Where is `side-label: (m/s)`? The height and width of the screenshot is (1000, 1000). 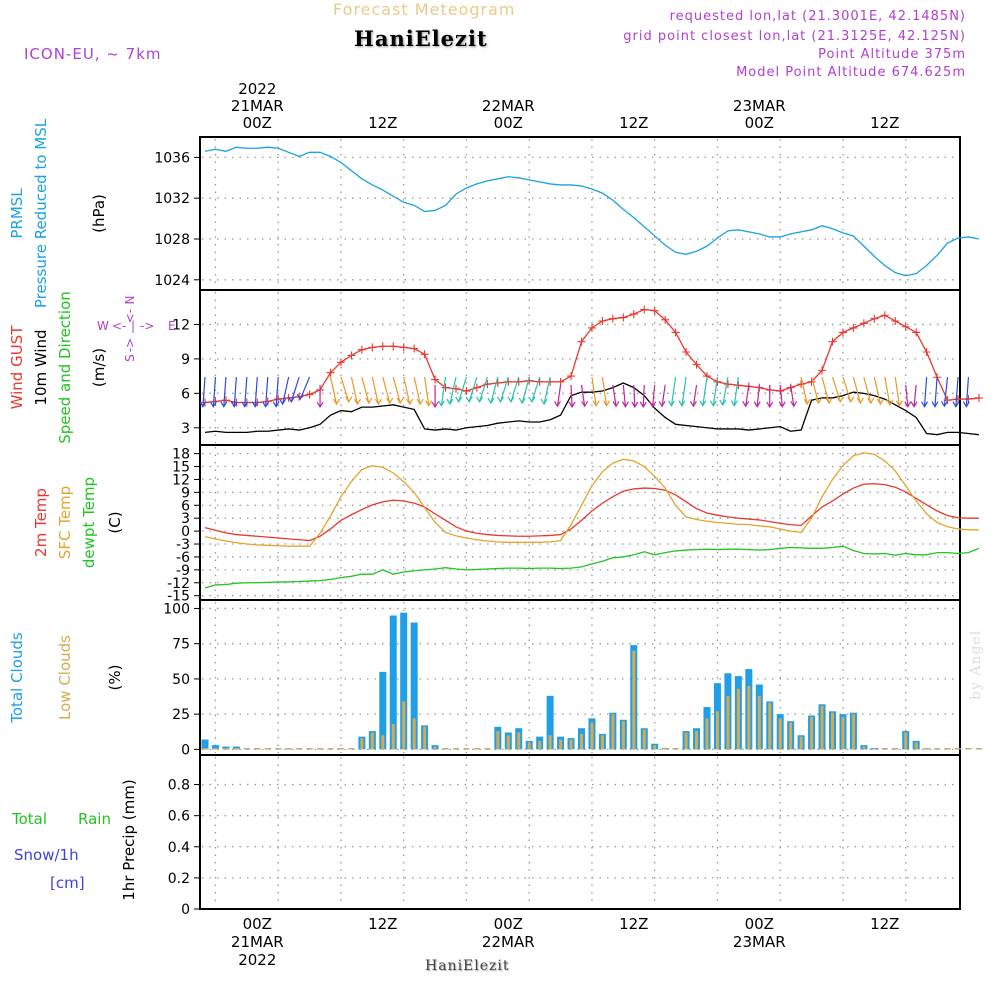
side-label: (m/s) is located at coordinates (99, 367).